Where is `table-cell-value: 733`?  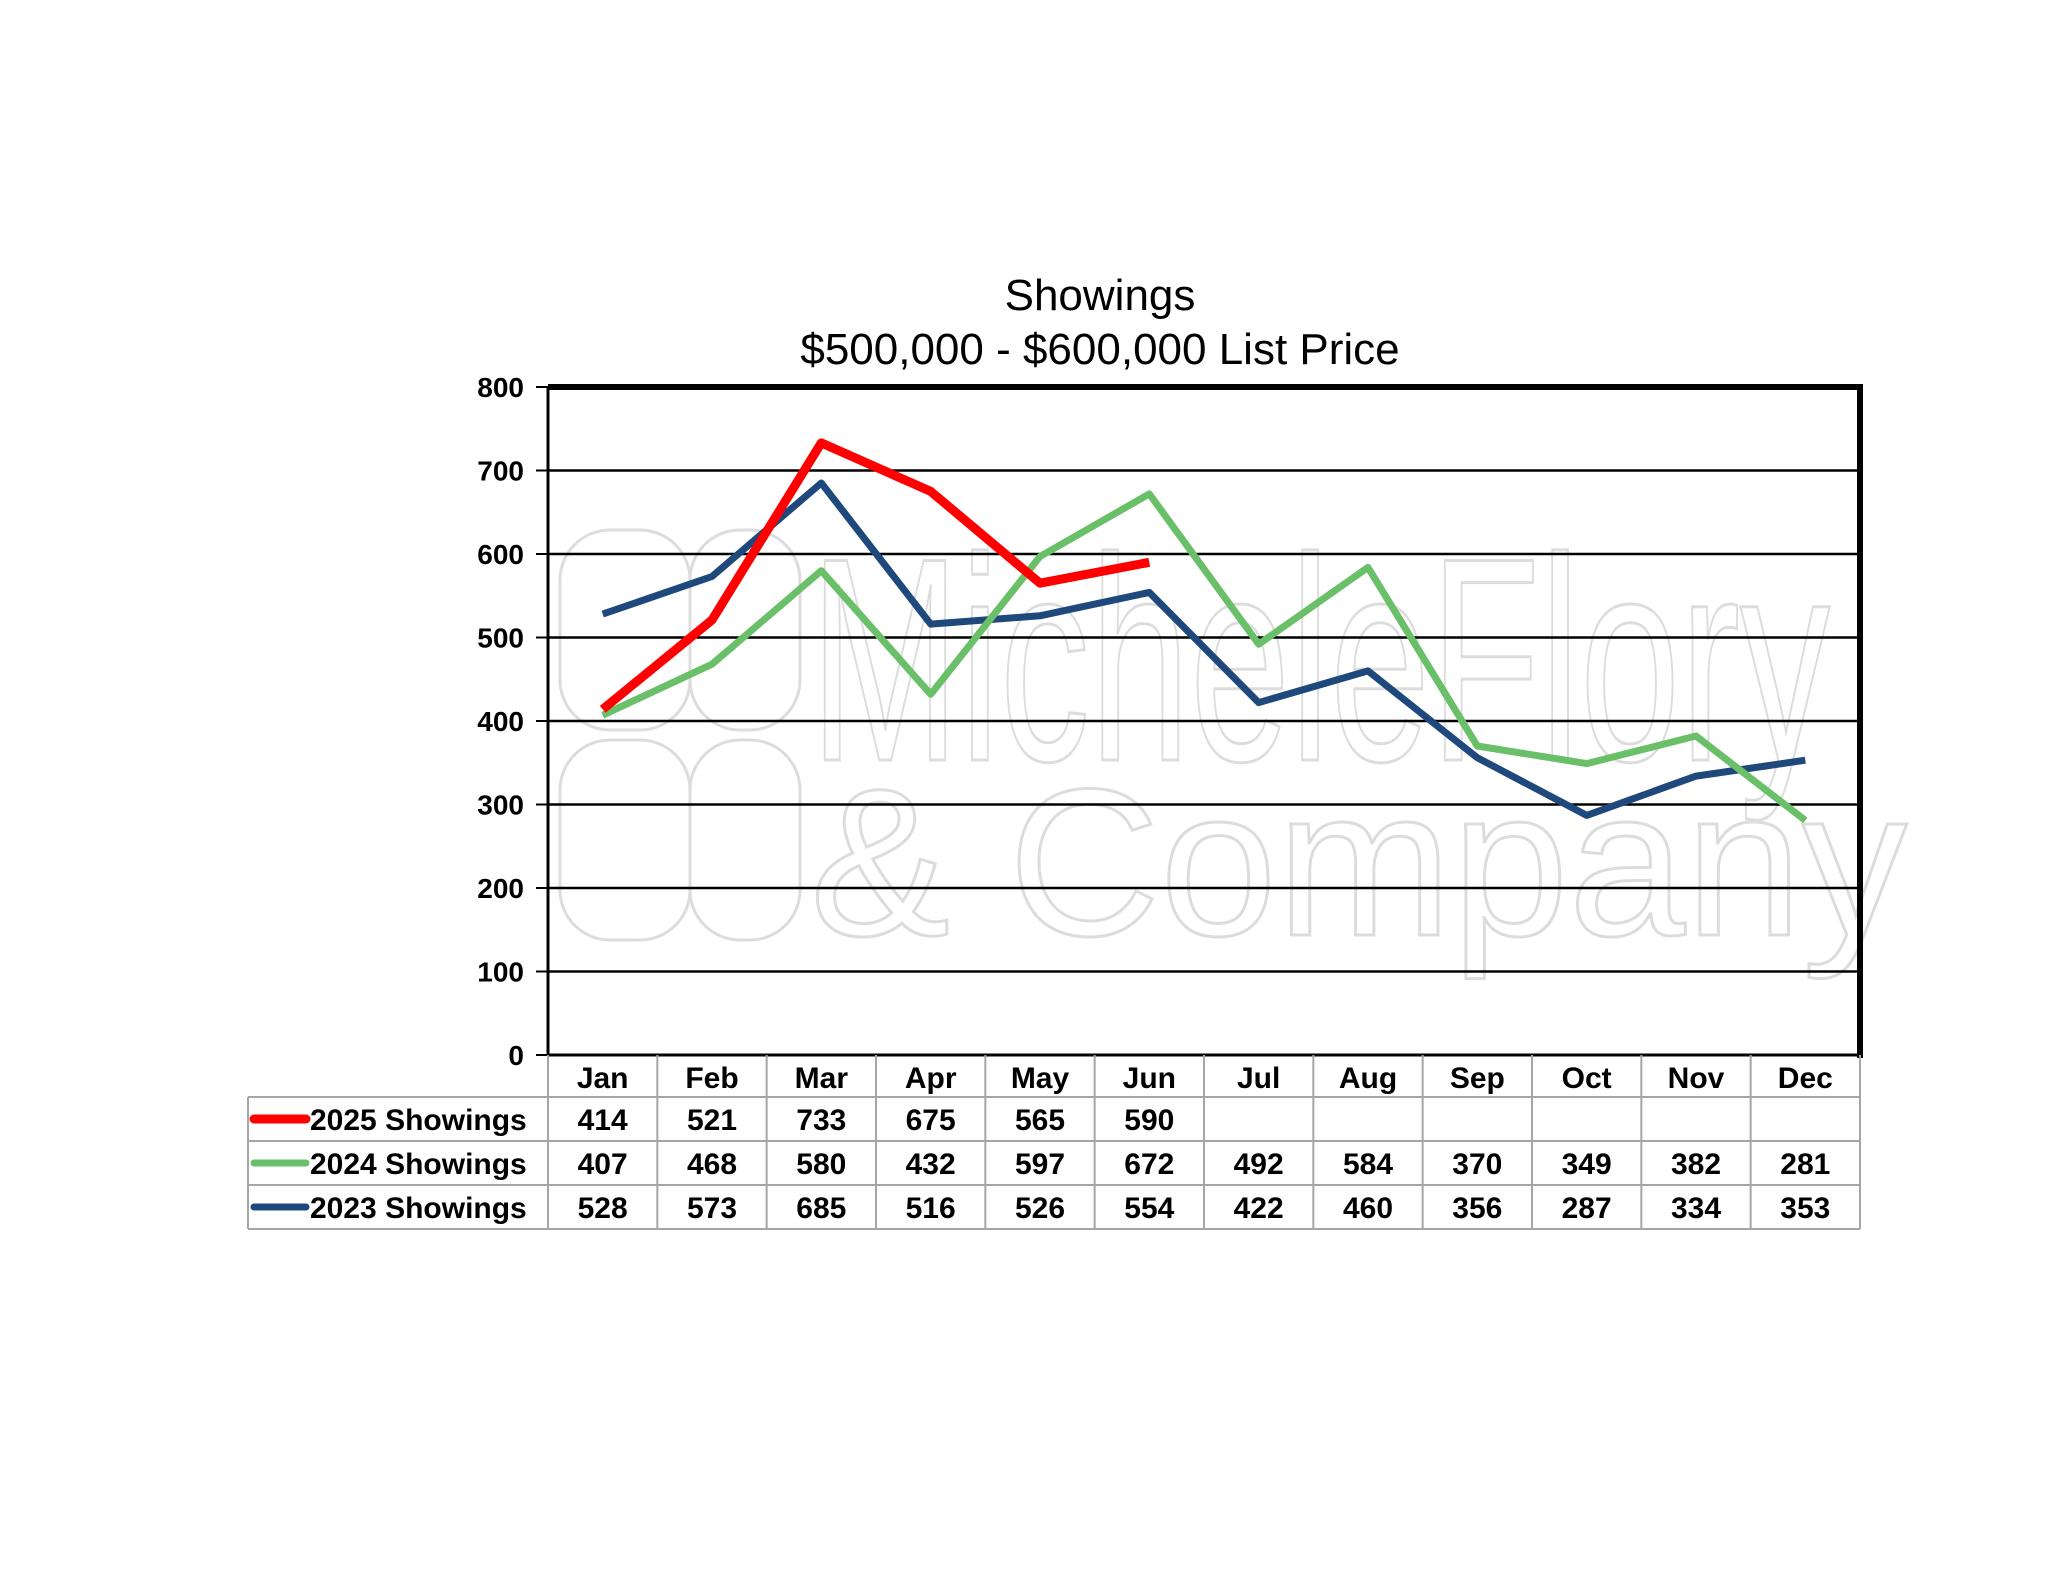
table-cell-value: 733 is located at coordinates (821, 1120).